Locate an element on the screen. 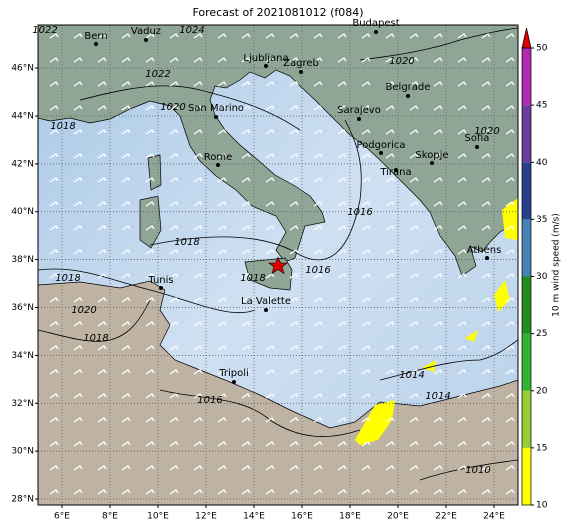 The image size is (576, 529). wind-patch is located at coordinates (502, 296).